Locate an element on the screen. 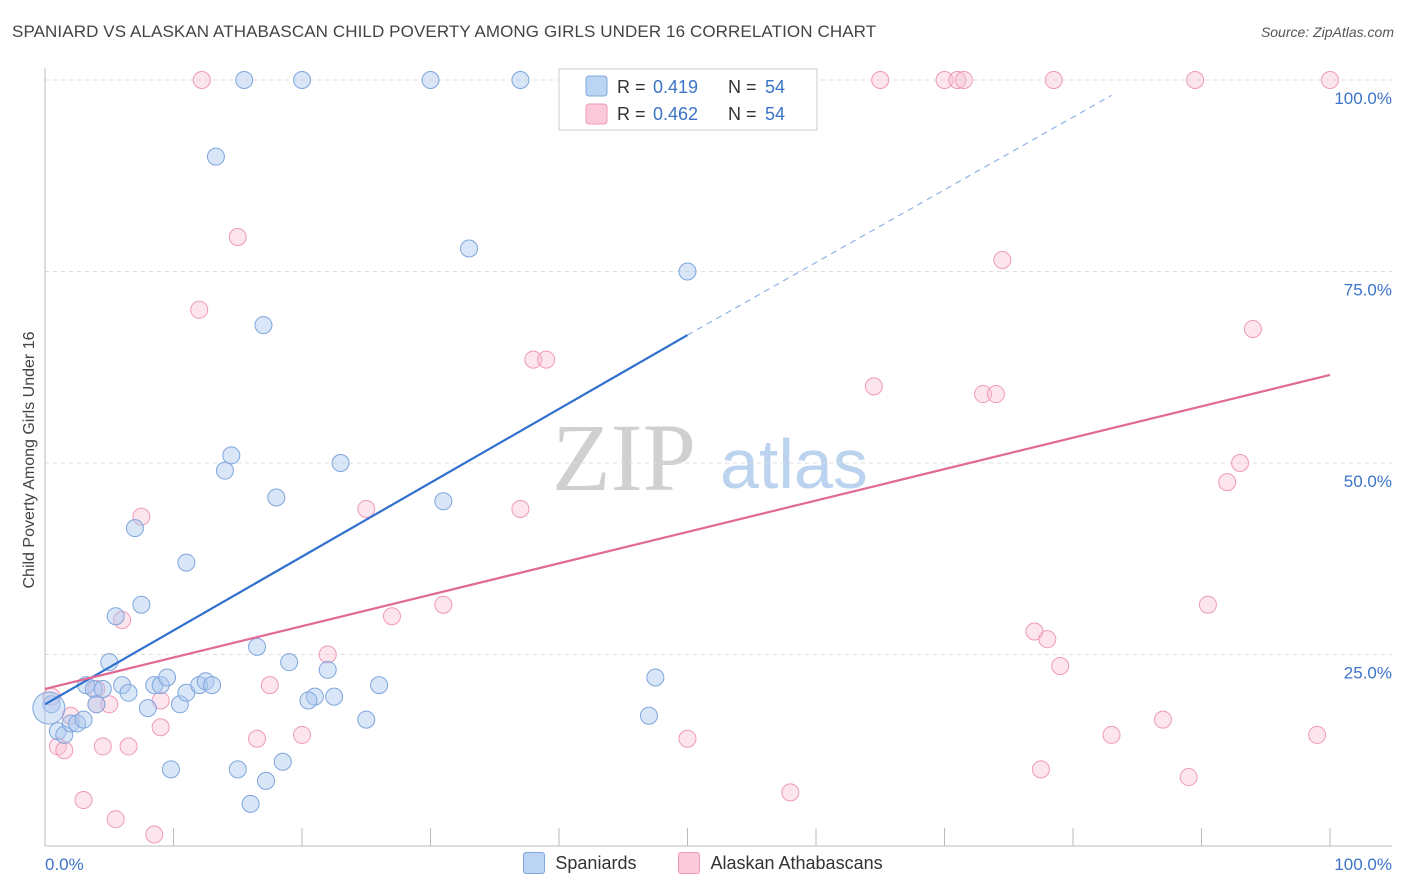 The width and height of the screenshot is (1406, 892). y-tick-label: 75.0% is located at coordinates (1368, 290).